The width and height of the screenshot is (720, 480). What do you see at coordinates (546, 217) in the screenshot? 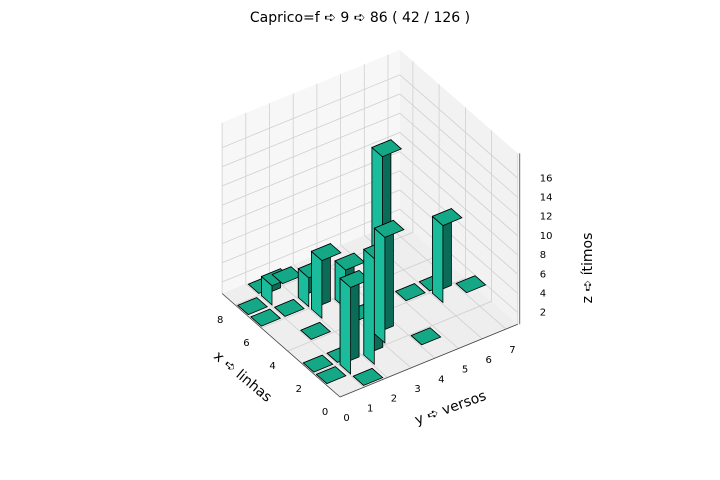
I see `z-tick-label: 12` at bounding box center [546, 217].